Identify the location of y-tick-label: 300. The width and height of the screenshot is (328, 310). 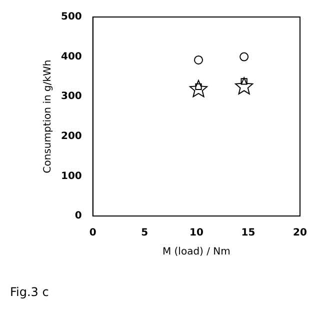
(71, 96).